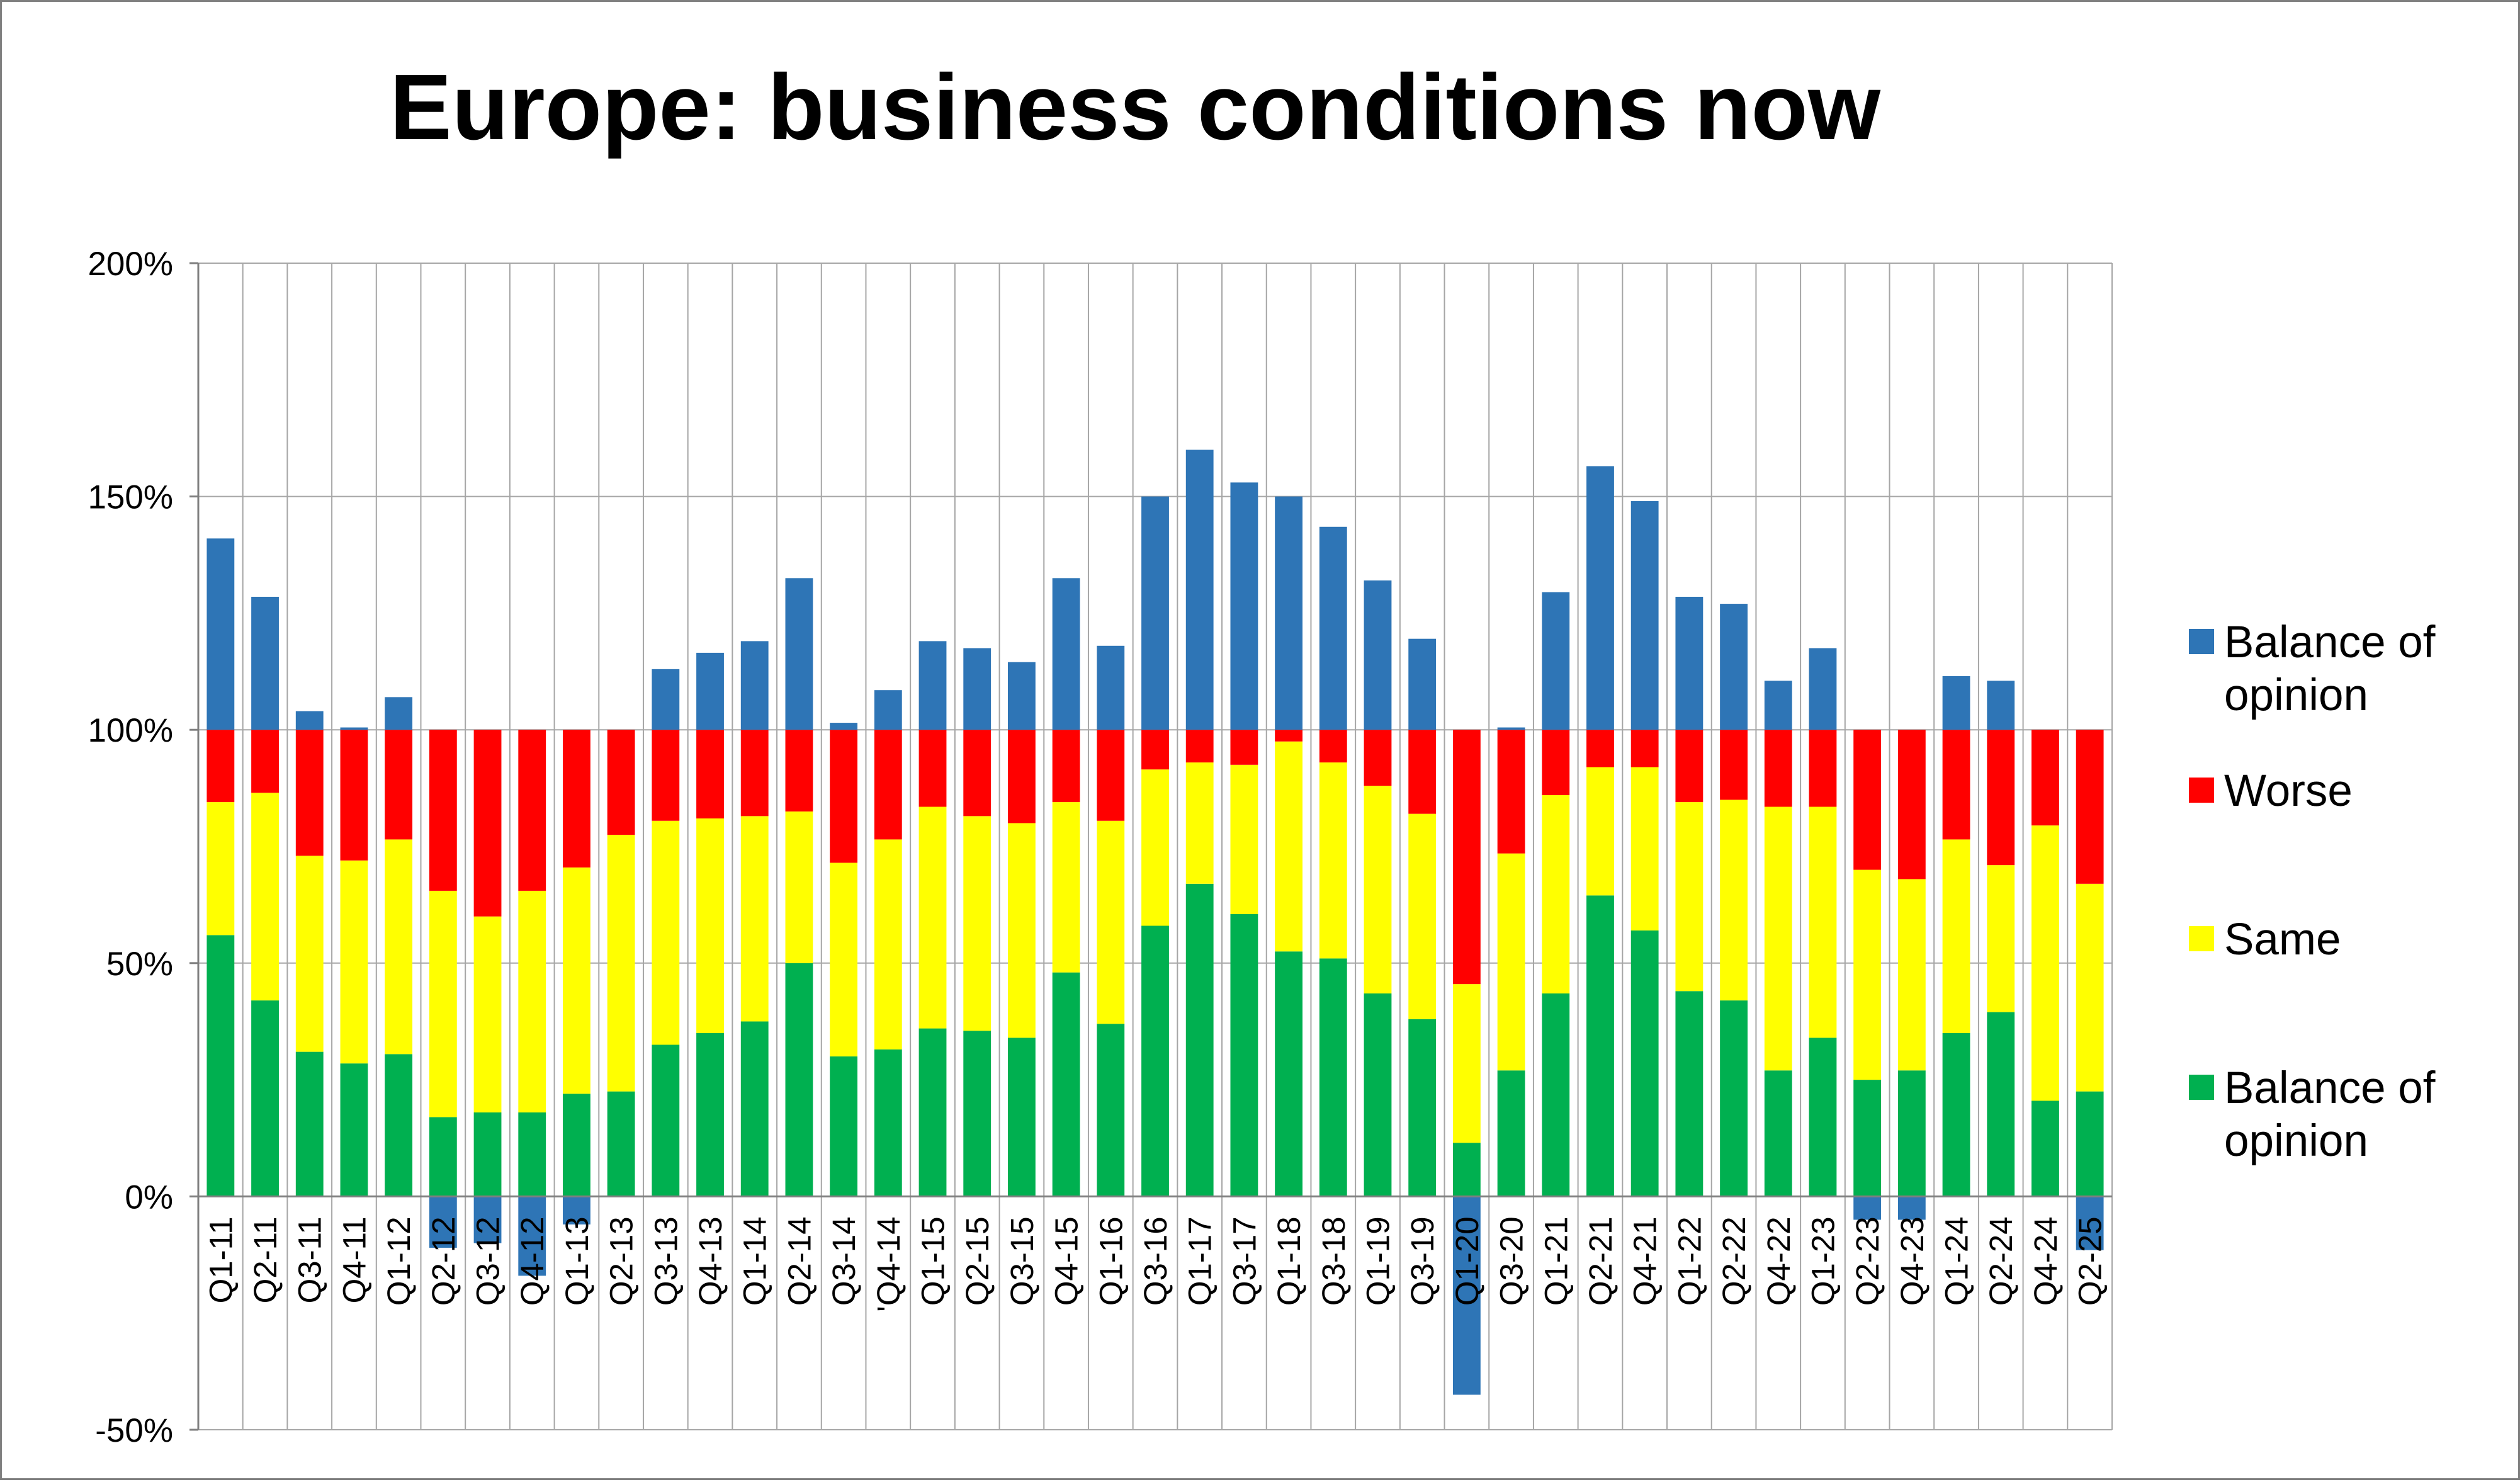 The height and width of the screenshot is (1482, 2520). What do you see at coordinates (2330, 642) in the screenshot?
I see `legend-label: Balance of` at bounding box center [2330, 642].